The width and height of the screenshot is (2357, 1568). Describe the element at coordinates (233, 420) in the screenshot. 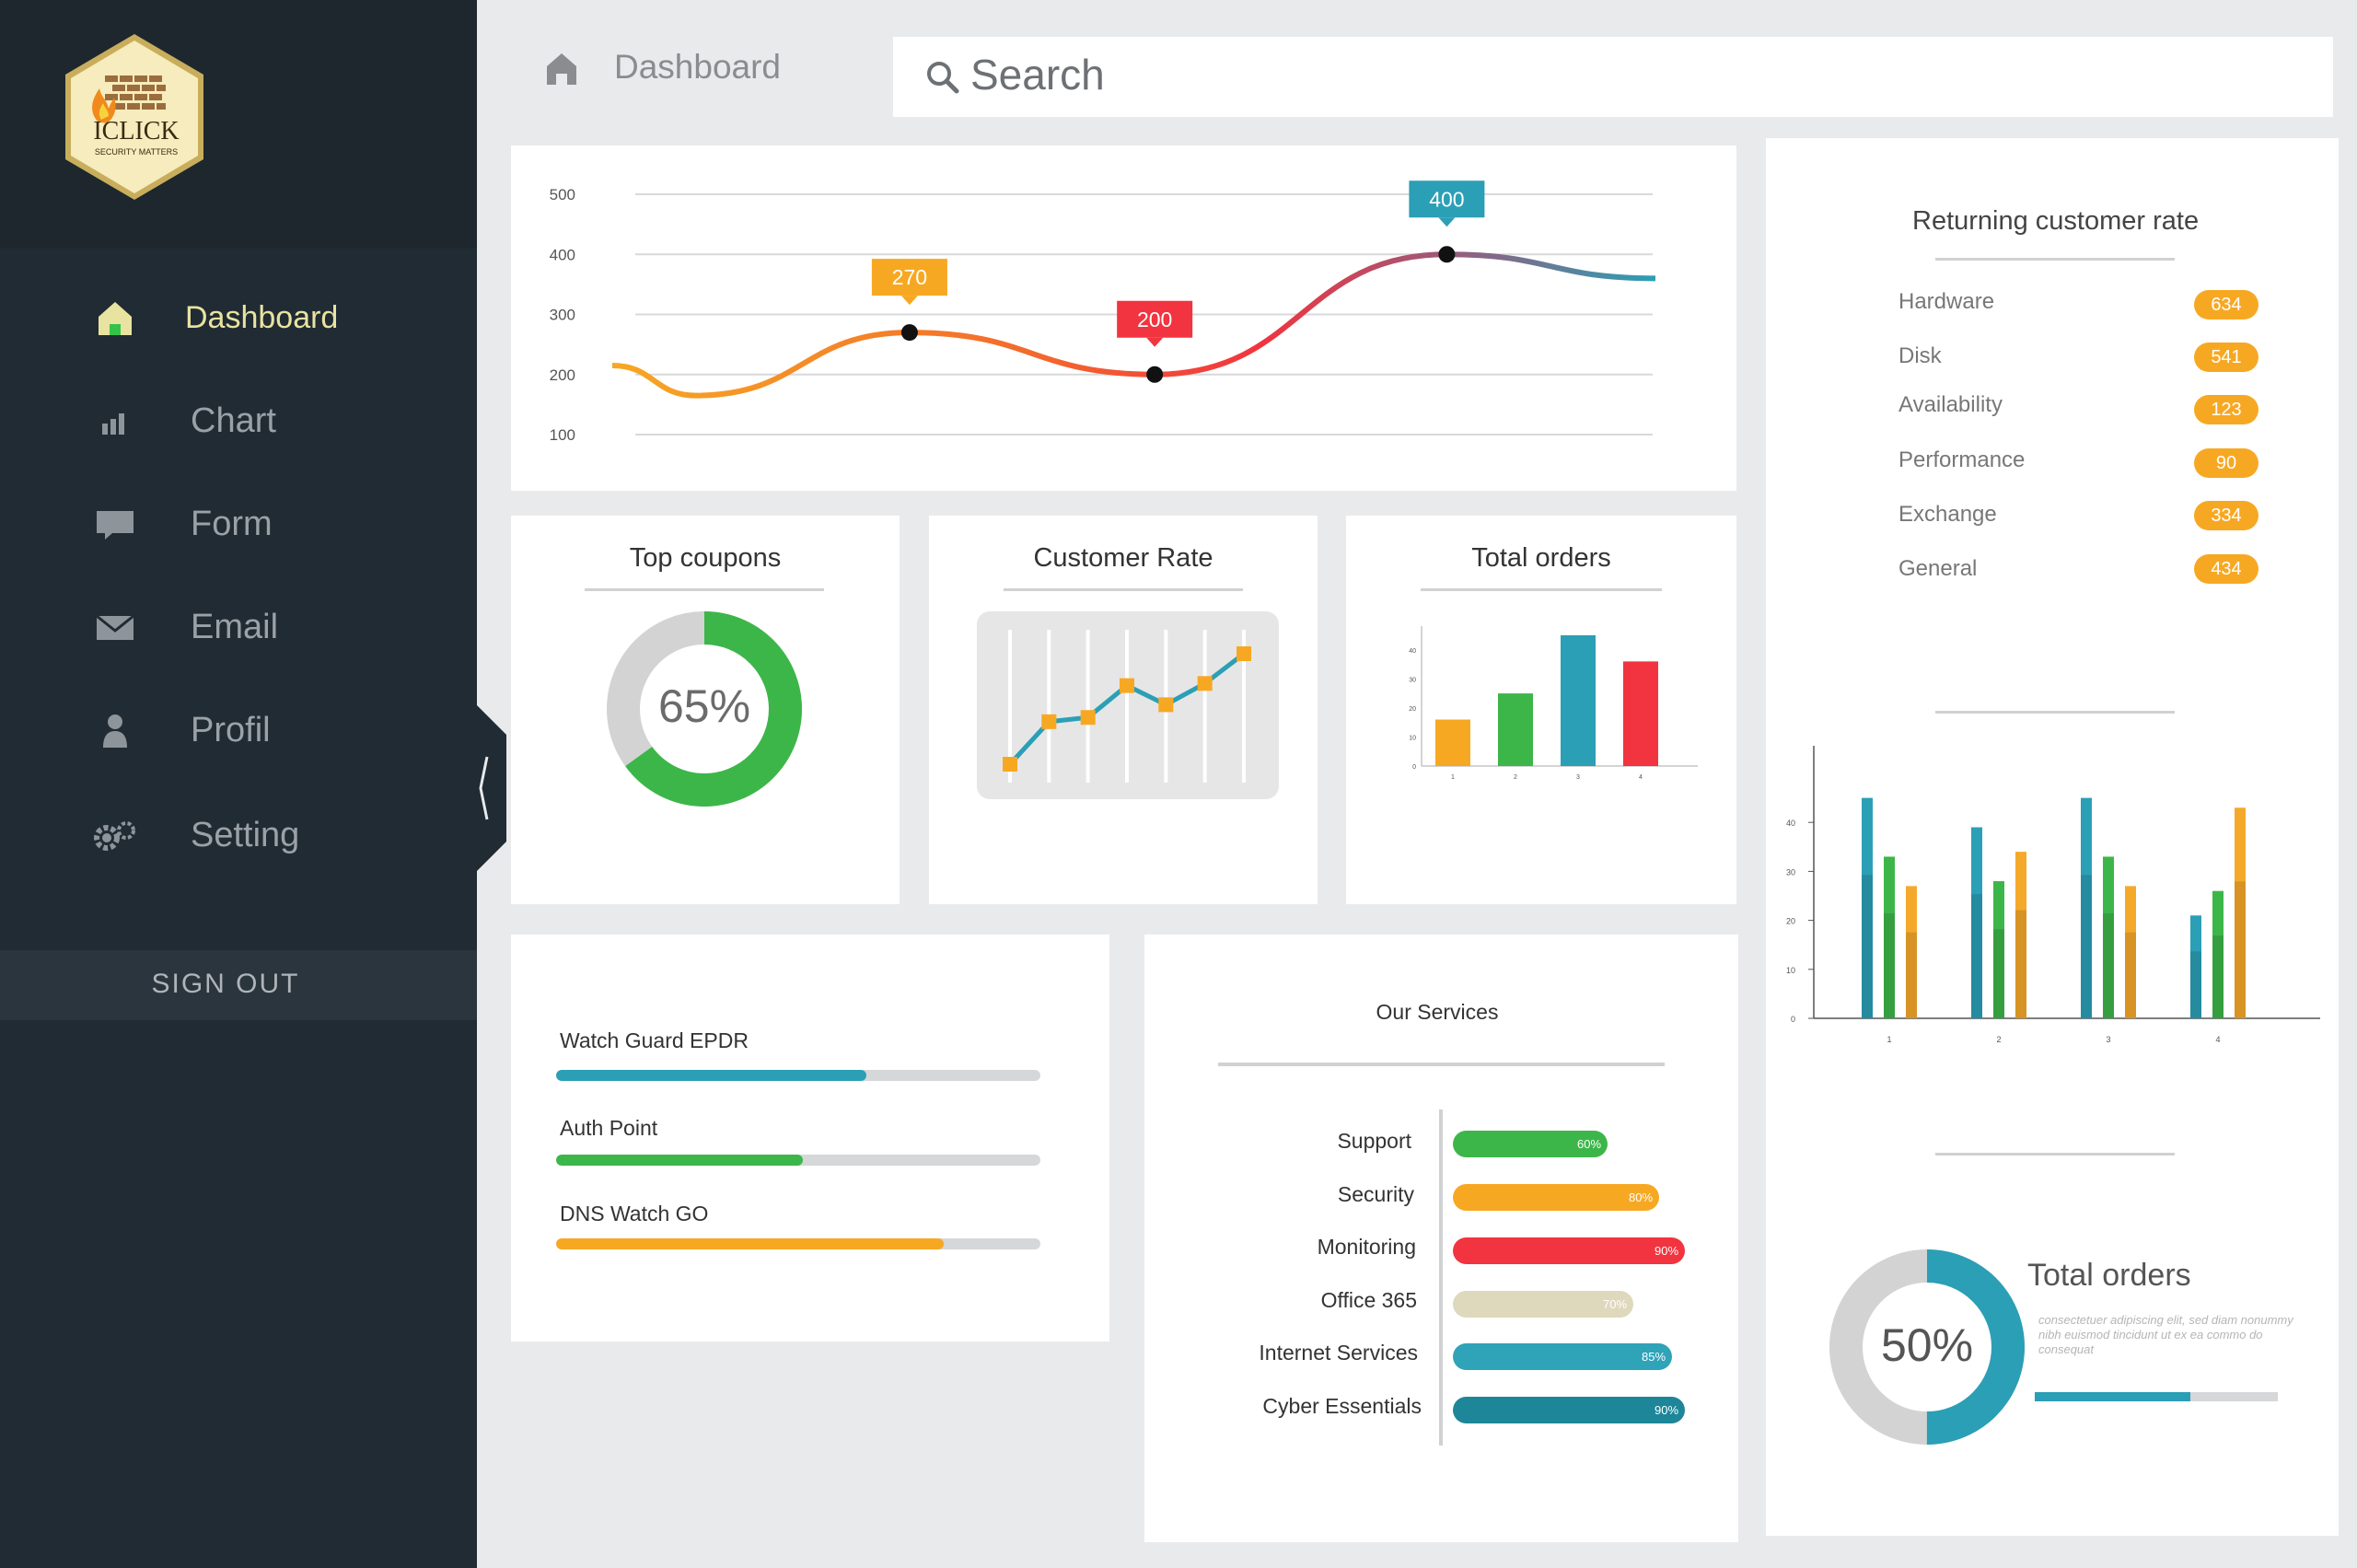

I see `sidebar-item-label: Chart` at that location.